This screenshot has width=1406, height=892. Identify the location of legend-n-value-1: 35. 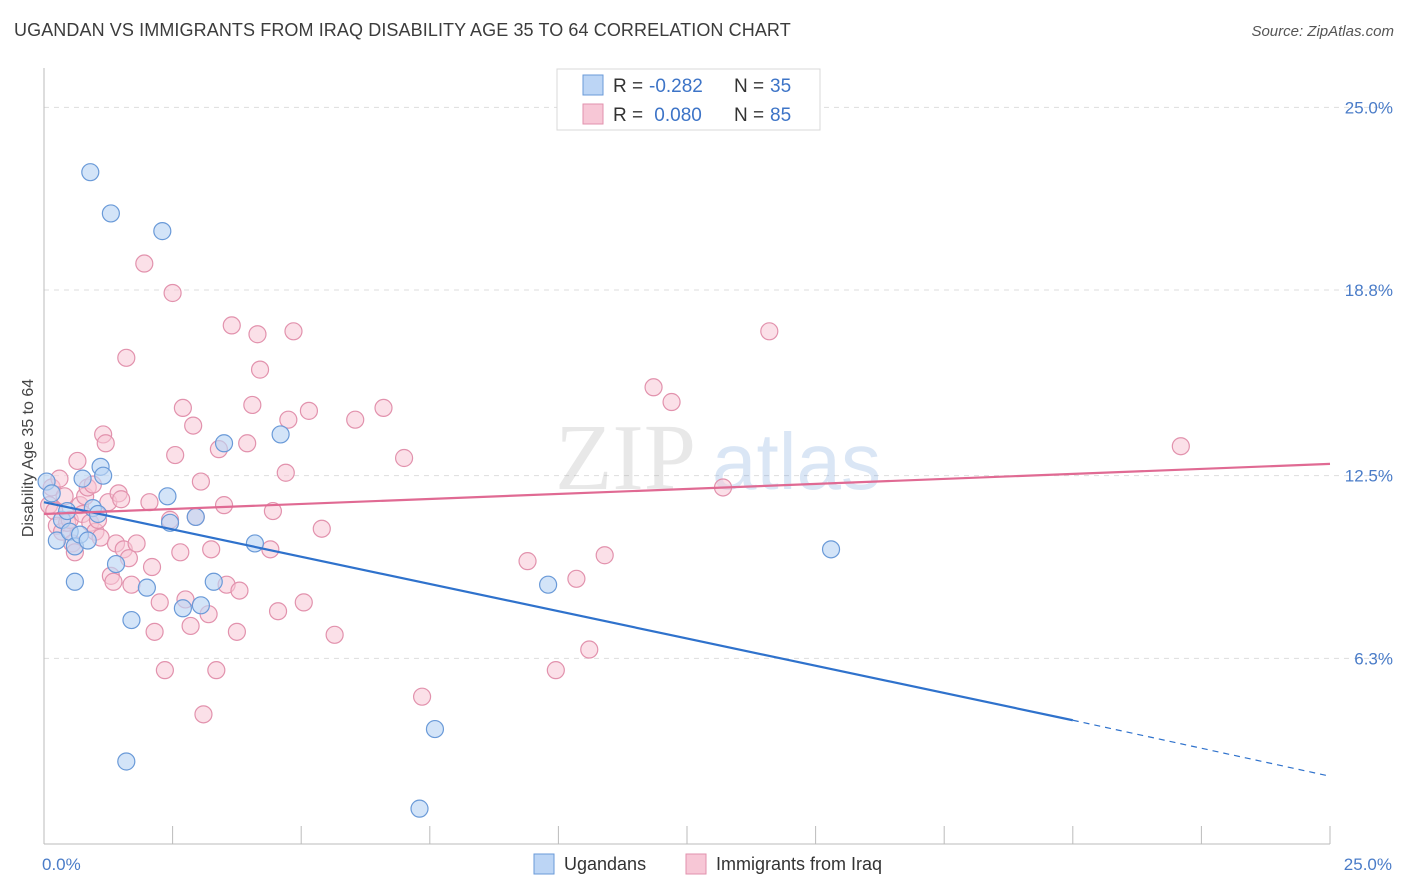
(780, 86).